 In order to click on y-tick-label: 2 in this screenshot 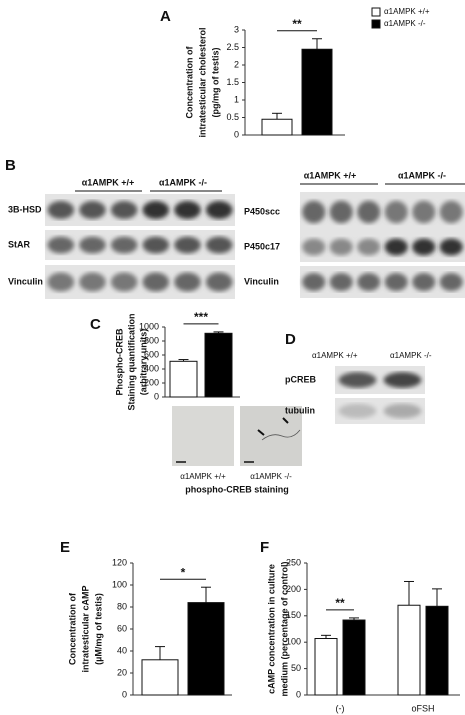, I will do `click(236, 64)`.